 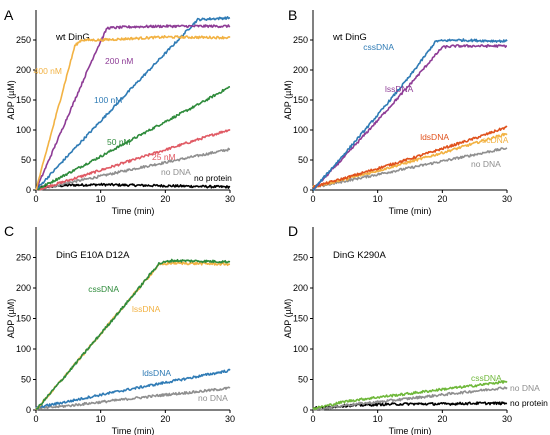 What do you see at coordinates (495, 140) in the screenshot?
I see `series-label: scDNA` at bounding box center [495, 140].